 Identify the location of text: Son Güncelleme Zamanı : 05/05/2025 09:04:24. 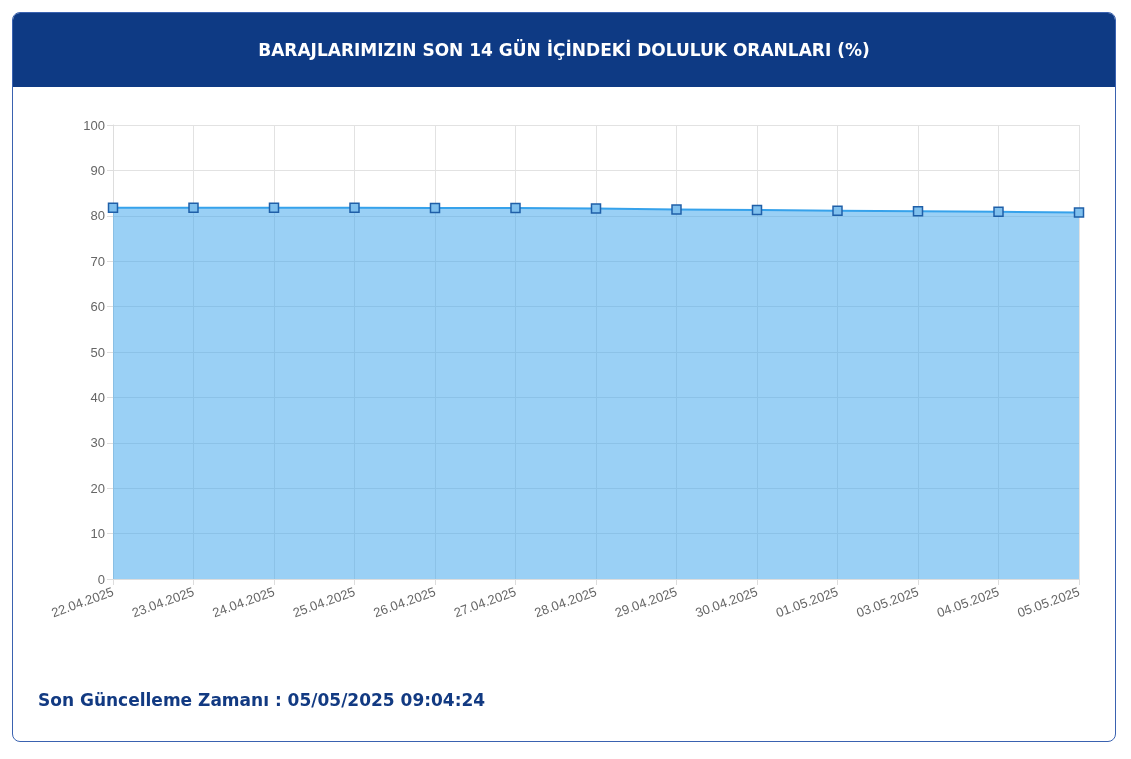
(262, 700).